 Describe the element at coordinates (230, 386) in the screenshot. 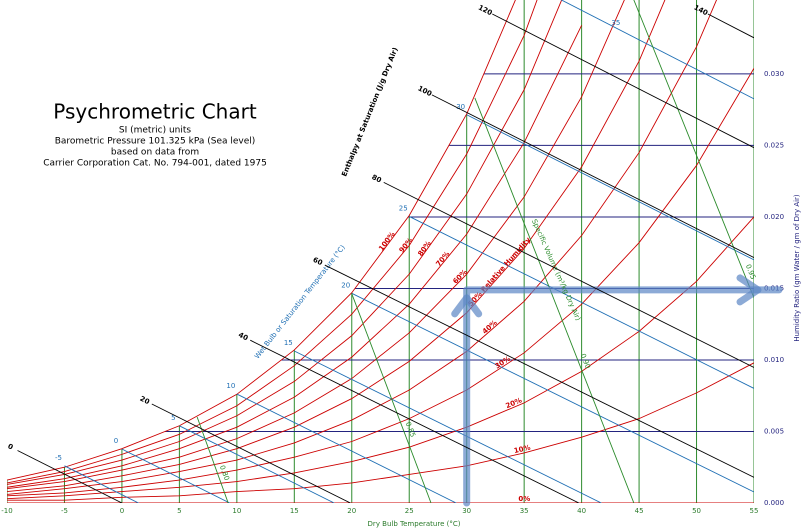

I see `wet-bulb-label: 10` at that location.